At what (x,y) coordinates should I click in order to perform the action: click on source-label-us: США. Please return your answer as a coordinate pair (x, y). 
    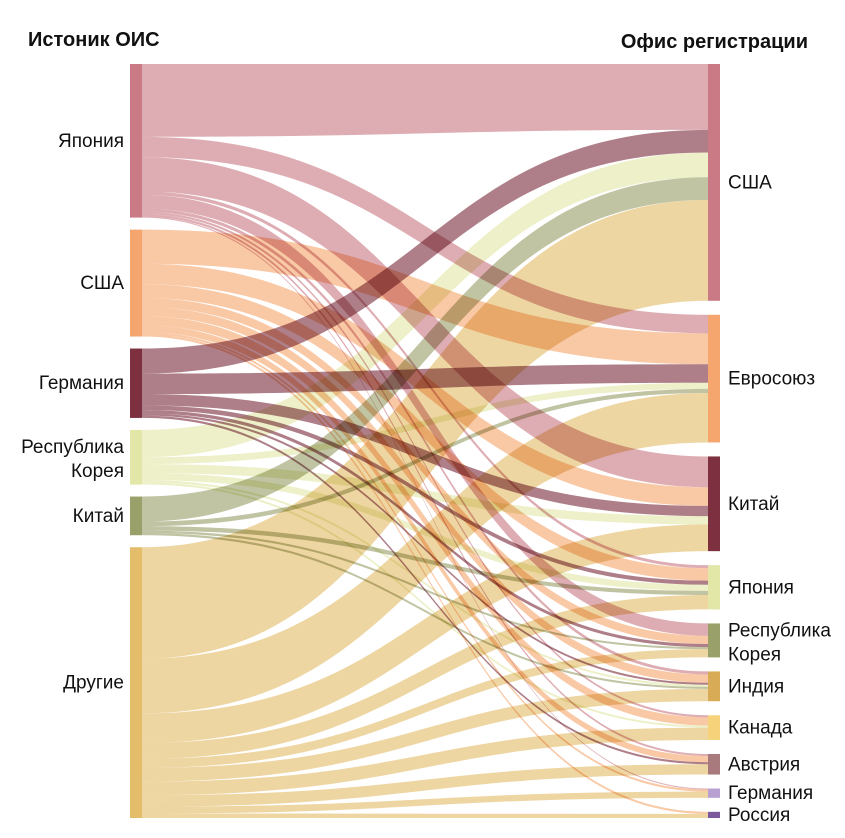
    Looking at the image, I should click on (102, 283).